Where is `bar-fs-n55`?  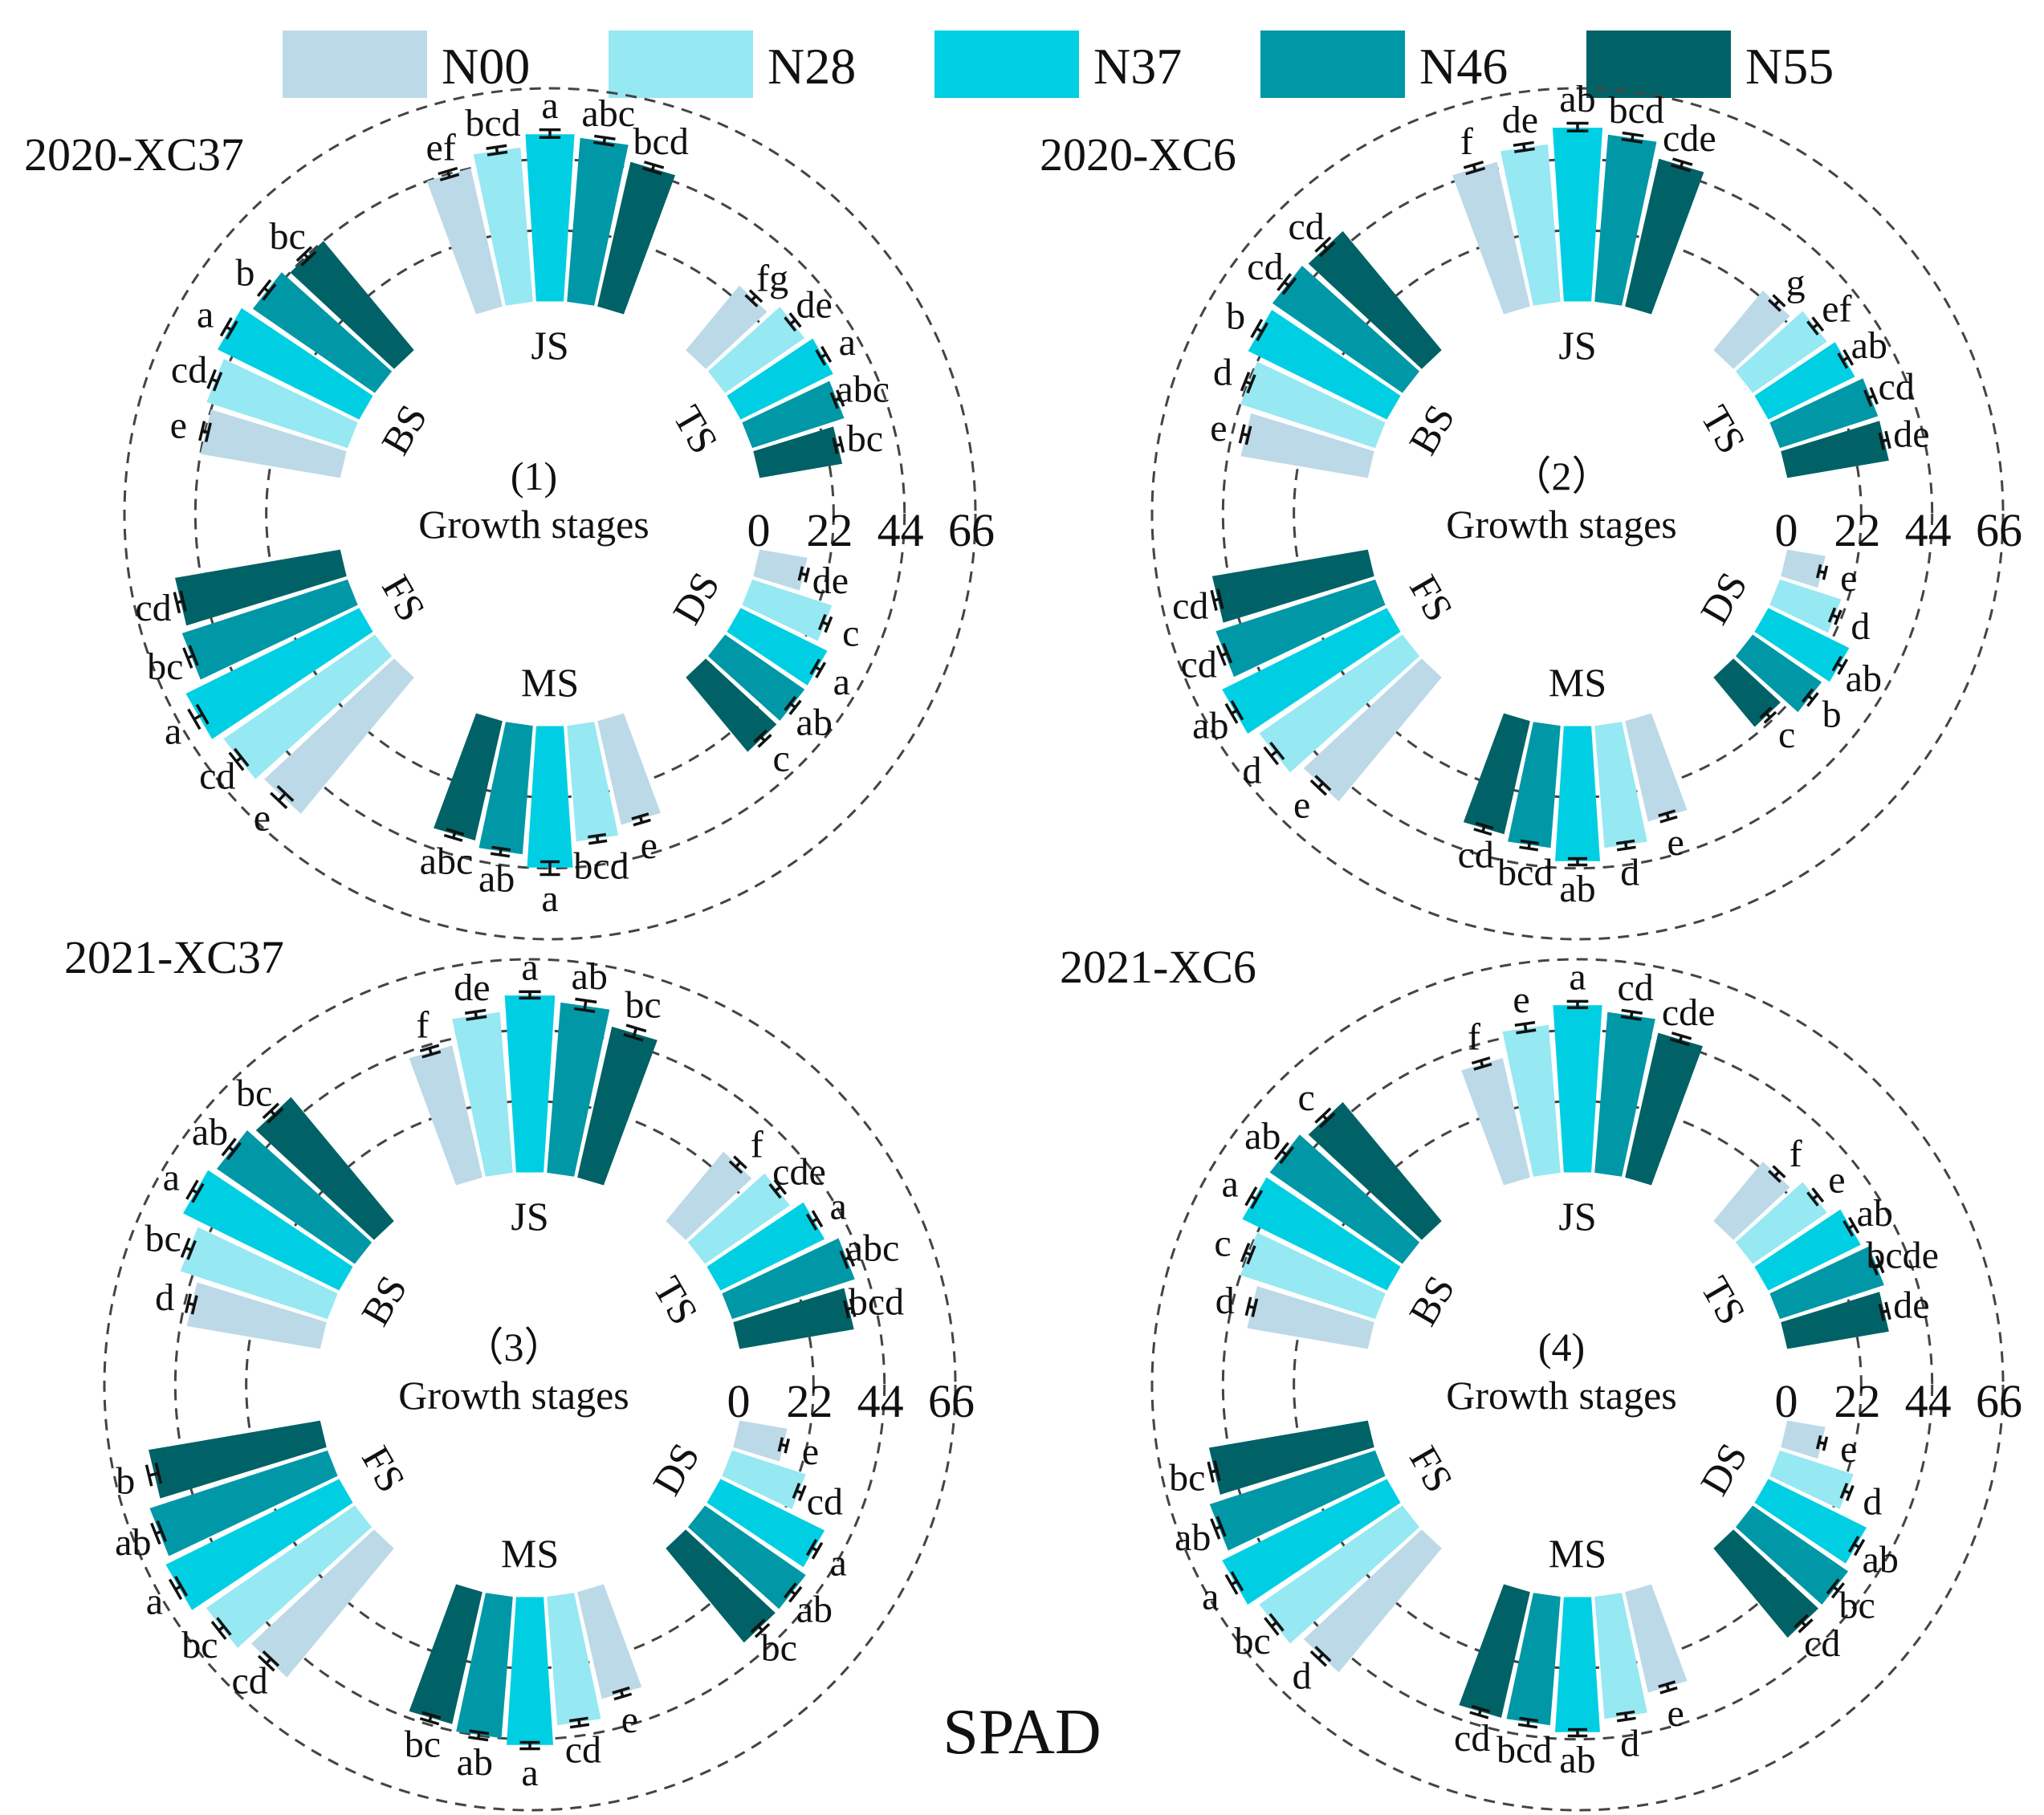 bar-fs-n55 is located at coordinates (260, 587).